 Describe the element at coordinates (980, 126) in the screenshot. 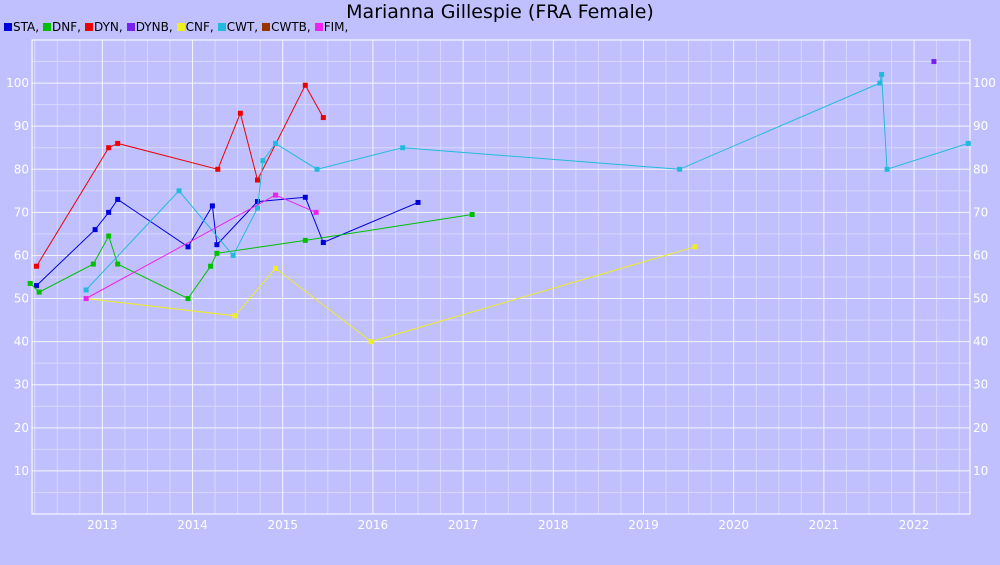

I see `y-tick-label-right: 90` at that location.